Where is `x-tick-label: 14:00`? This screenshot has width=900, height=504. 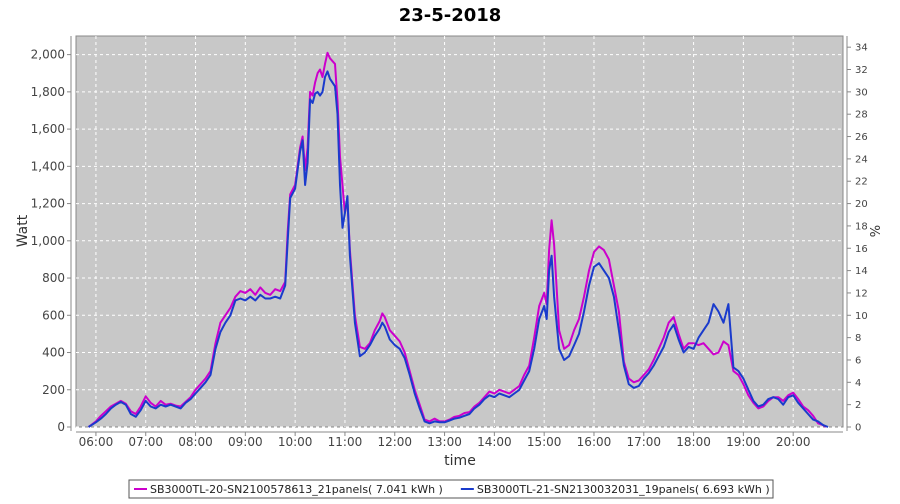
x-tick-label: 14:00 is located at coordinates (494, 442).